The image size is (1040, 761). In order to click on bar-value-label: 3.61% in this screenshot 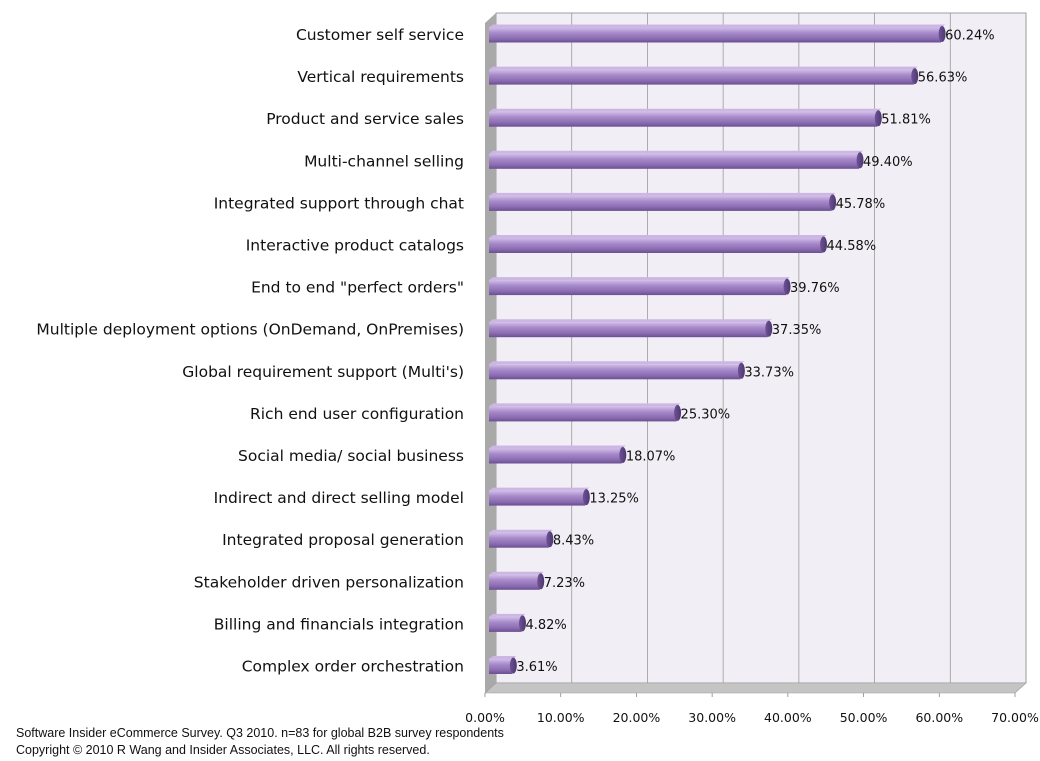, I will do `click(536, 667)`.